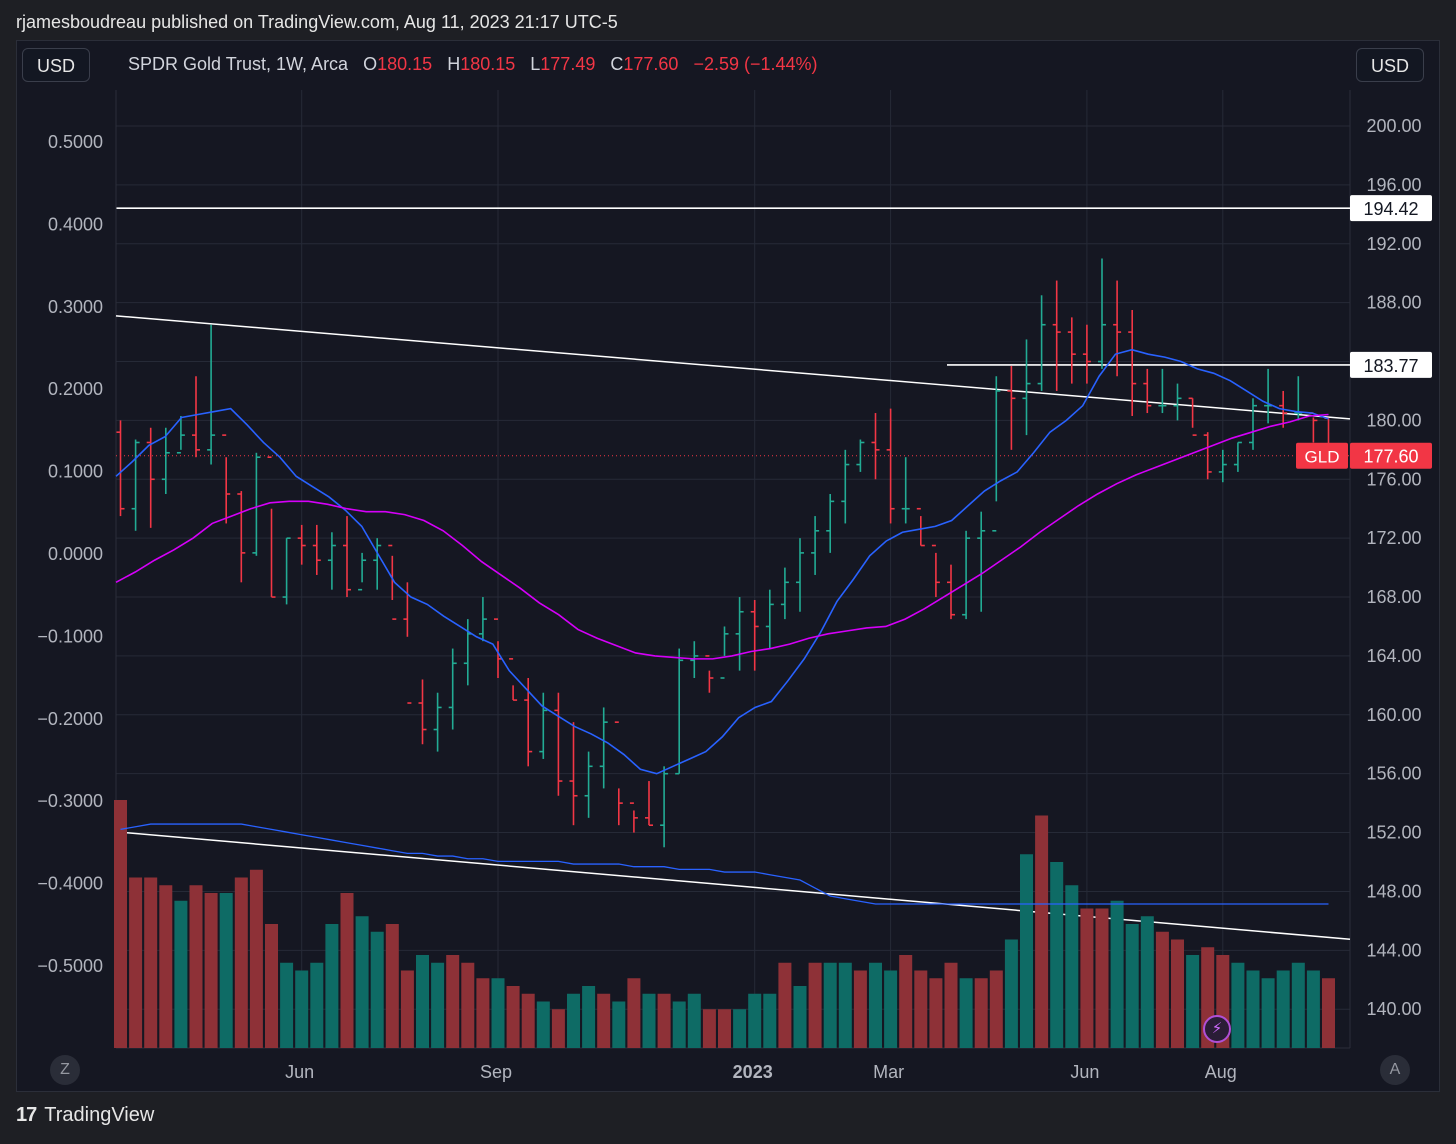  I want to click on right-axis-tick: 200.00, so click(1393, 126).